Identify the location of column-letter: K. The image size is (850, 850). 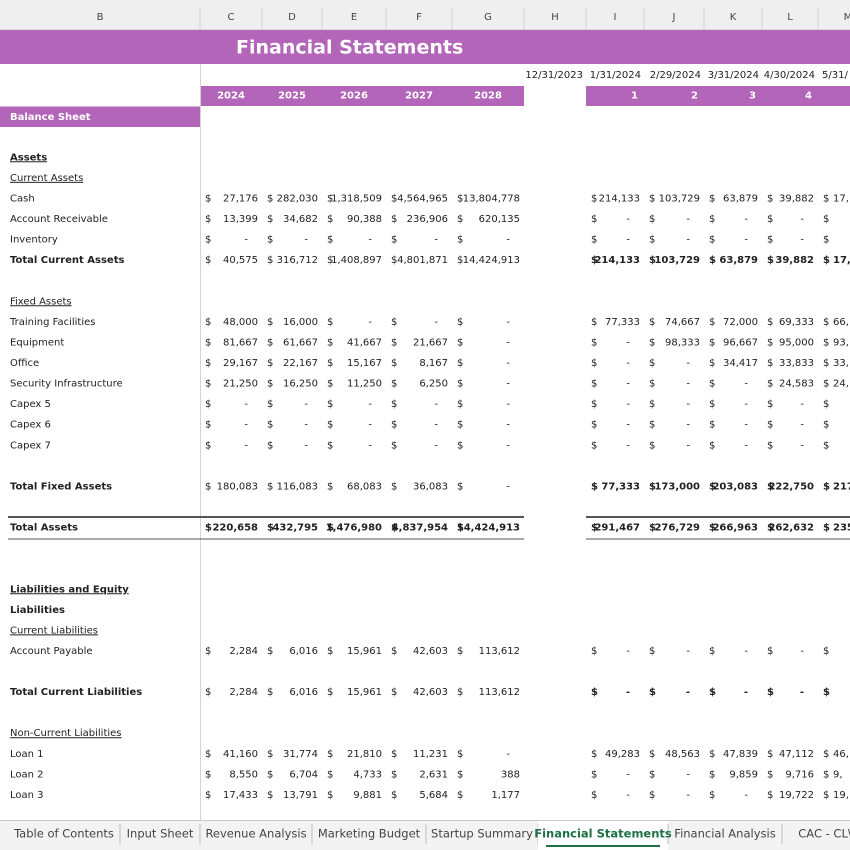
(733, 17).